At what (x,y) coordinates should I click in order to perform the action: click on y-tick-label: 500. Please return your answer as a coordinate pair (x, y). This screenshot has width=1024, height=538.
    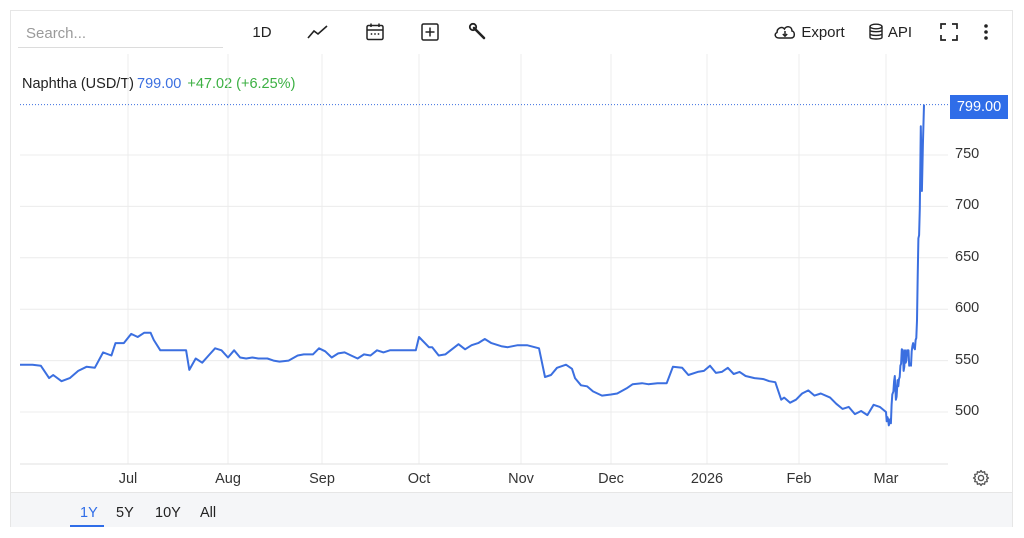
    Looking at the image, I should click on (967, 411).